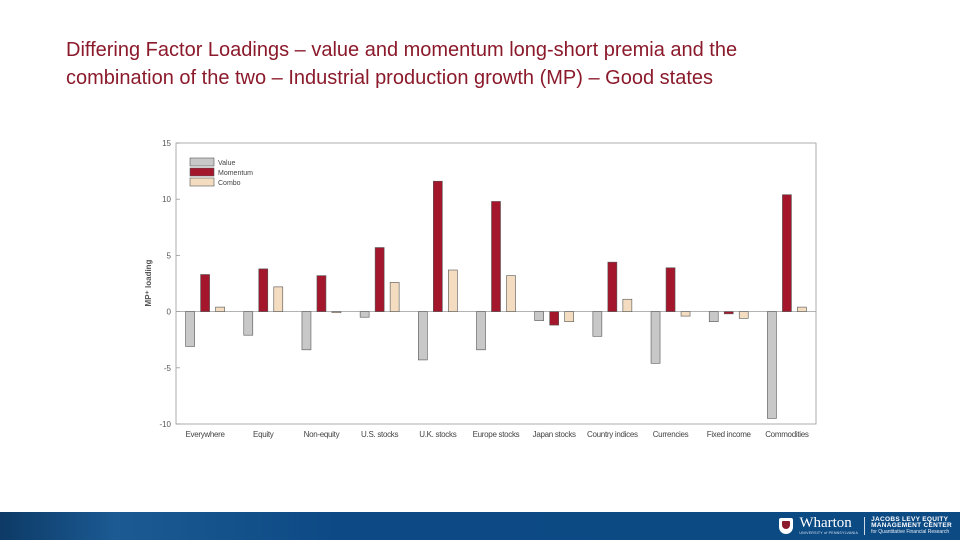  I want to click on legend: Value Momentum Combo, so click(221, 172).